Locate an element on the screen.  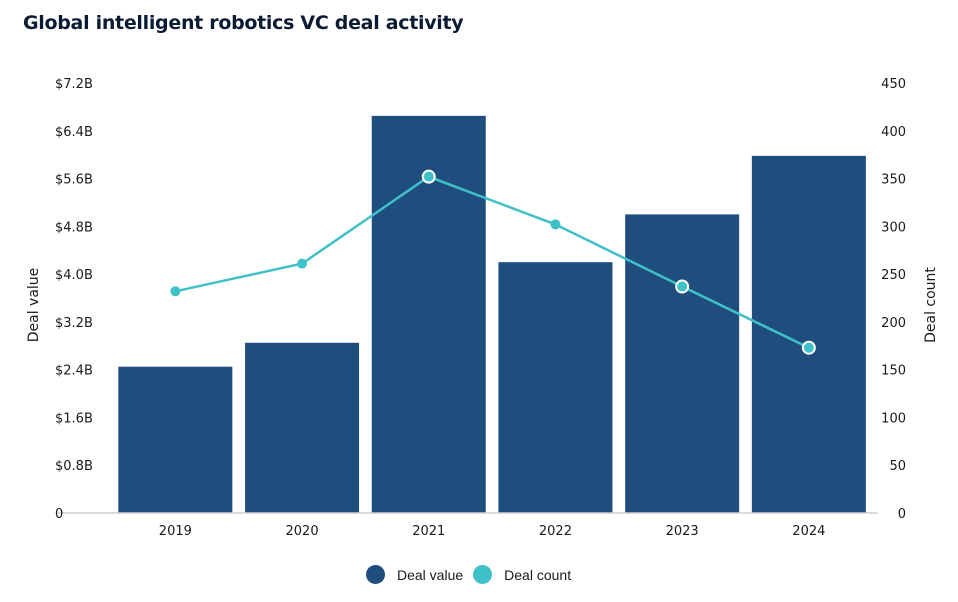
legend-label-deal-value: Deal value is located at coordinates (430, 574).